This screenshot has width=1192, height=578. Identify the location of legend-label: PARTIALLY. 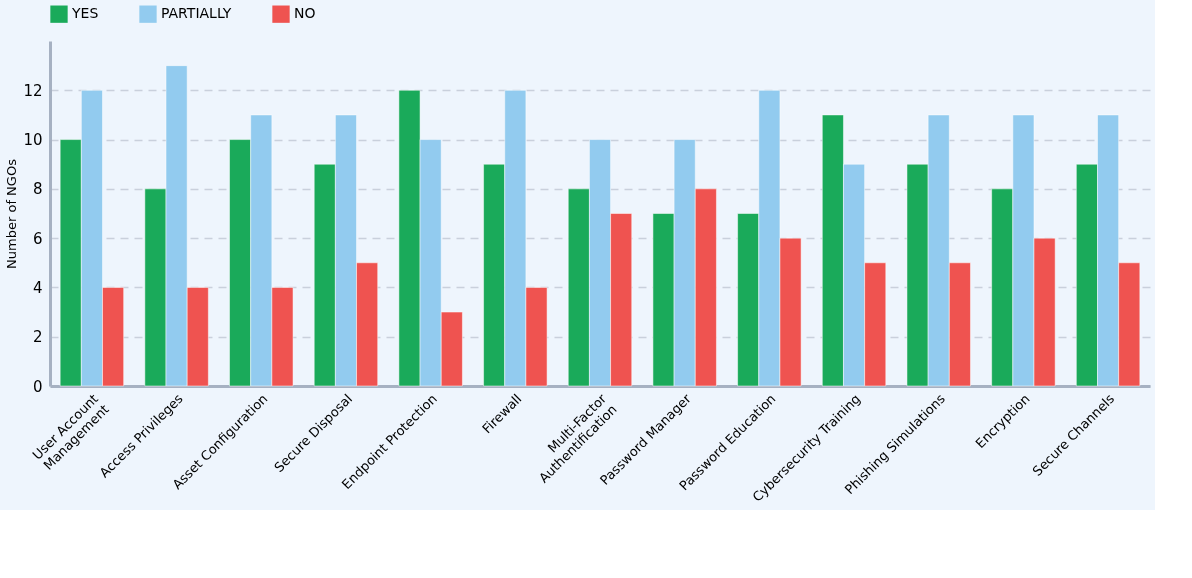
(196, 13).